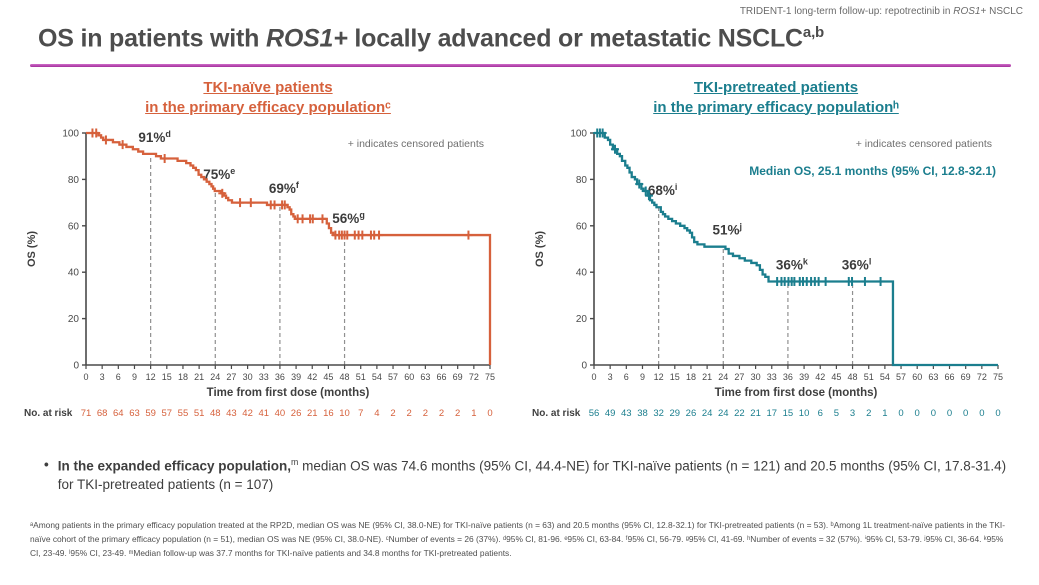  What do you see at coordinates (296, 413) in the screenshot?
I see `at-risk-value: 26` at bounding box center [296, 413].